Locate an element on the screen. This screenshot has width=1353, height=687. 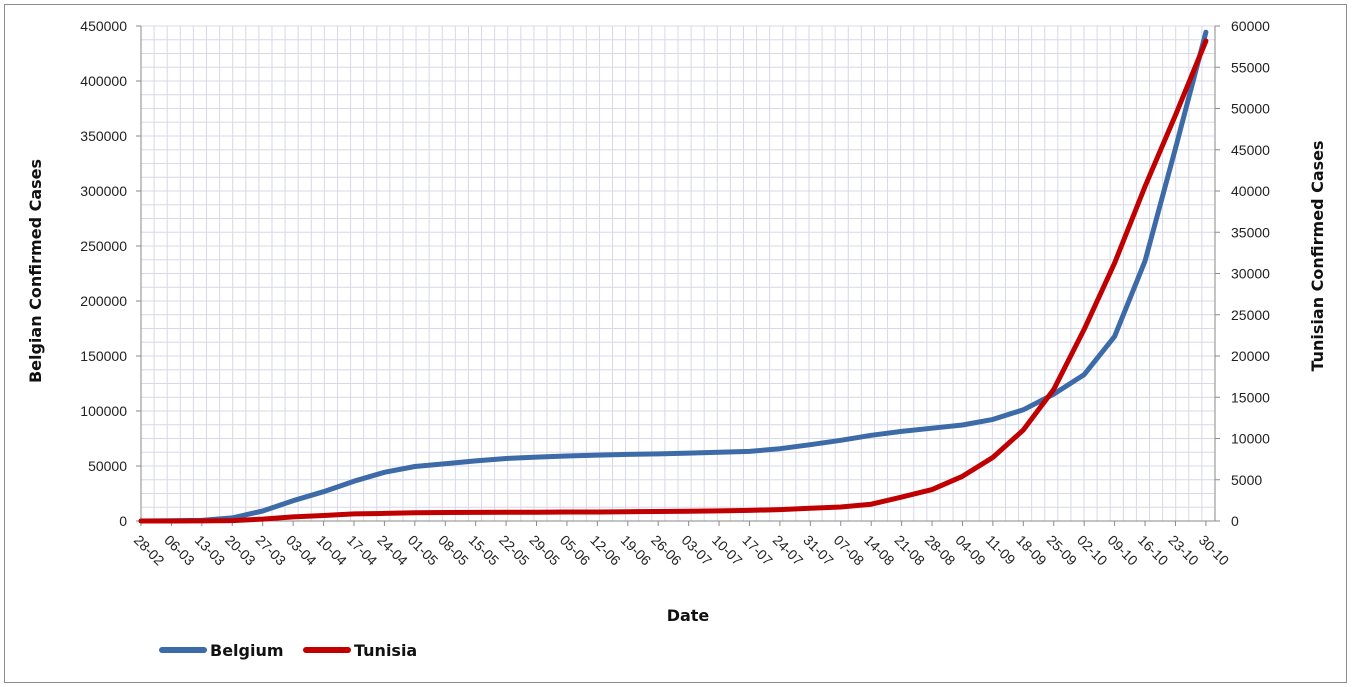
x-tick-label: 23-10 is located at coordinates (1183, 550).